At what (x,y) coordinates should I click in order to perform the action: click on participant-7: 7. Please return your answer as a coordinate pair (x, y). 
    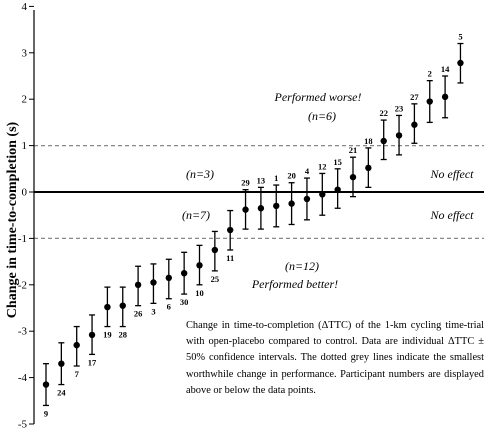
    Looking at the image, I should click on (76, 352).